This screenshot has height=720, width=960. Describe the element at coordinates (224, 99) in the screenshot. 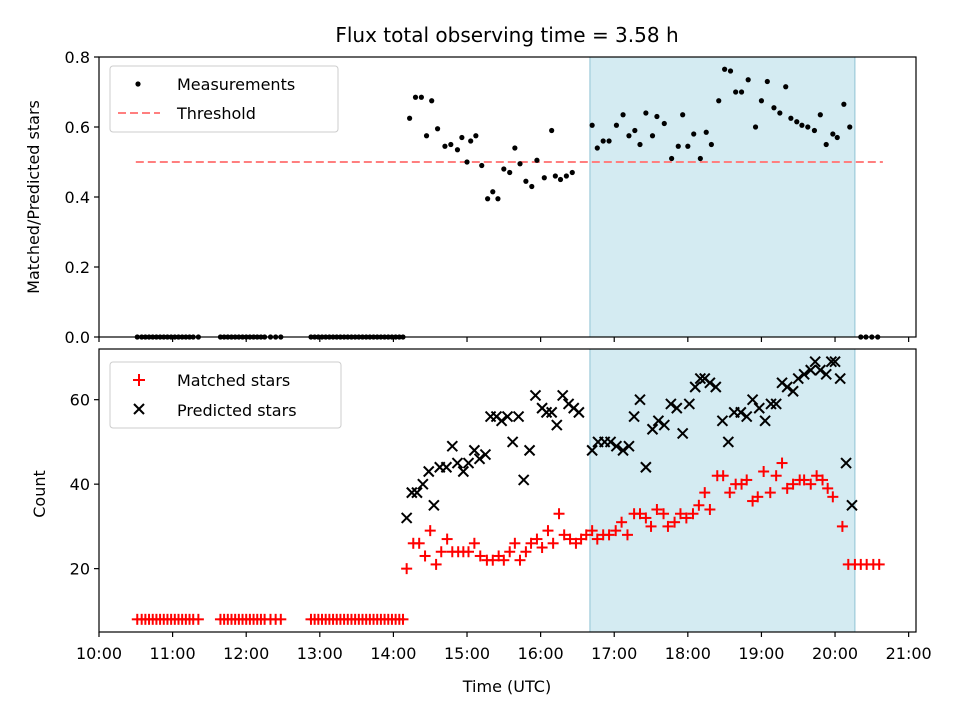

I see `top-legend-box` at that location.